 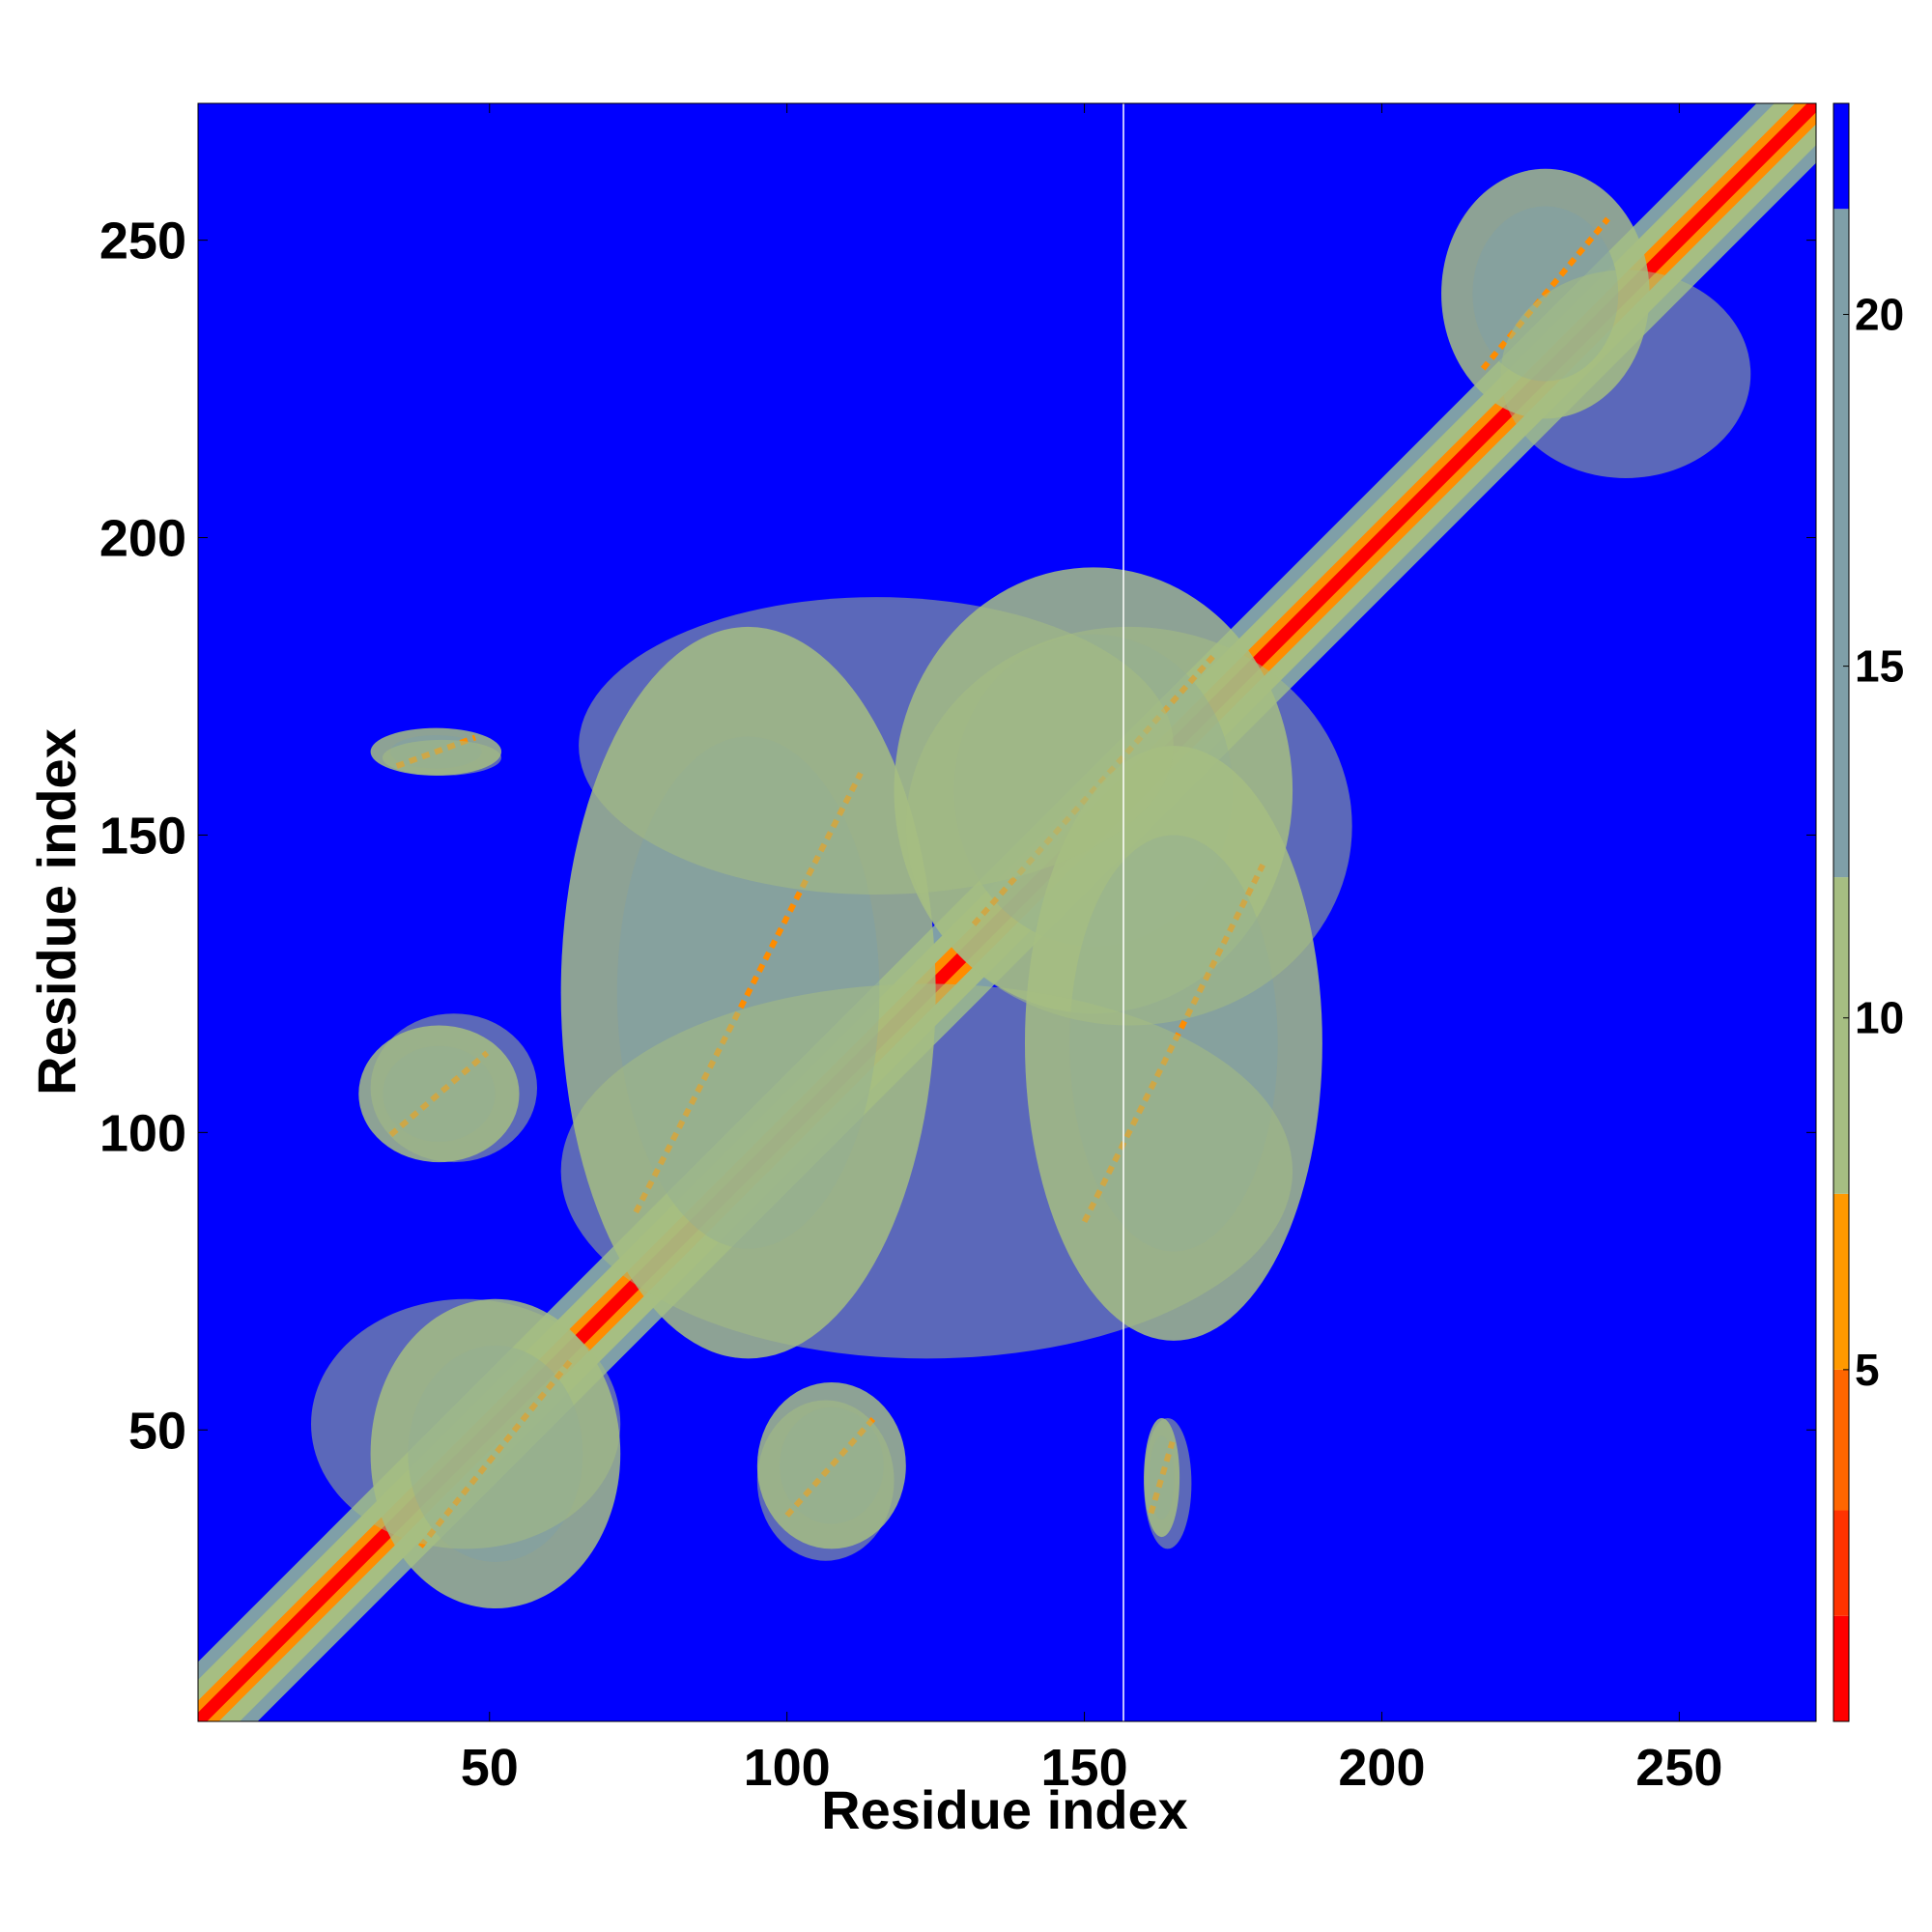 I want to click on colorbar-frame, so click(x=1841, y=912).